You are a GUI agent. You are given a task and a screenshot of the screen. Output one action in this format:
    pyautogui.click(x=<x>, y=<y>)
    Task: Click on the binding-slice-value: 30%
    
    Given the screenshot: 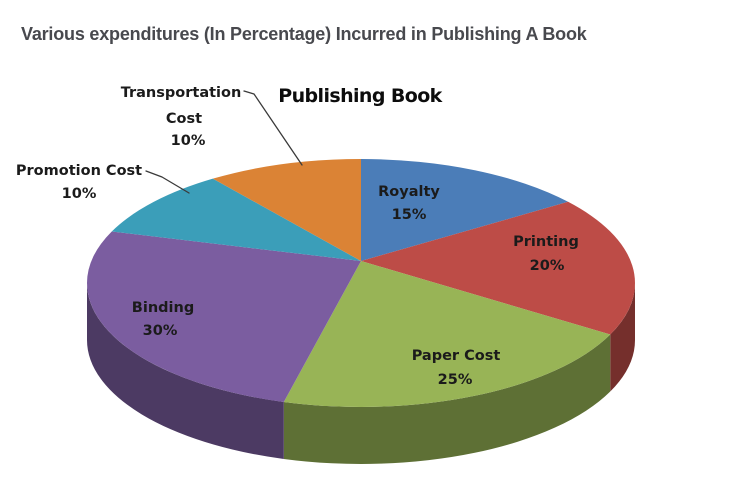 What is the action you would take?
    pyautogui.click(x=160, y=331)
    